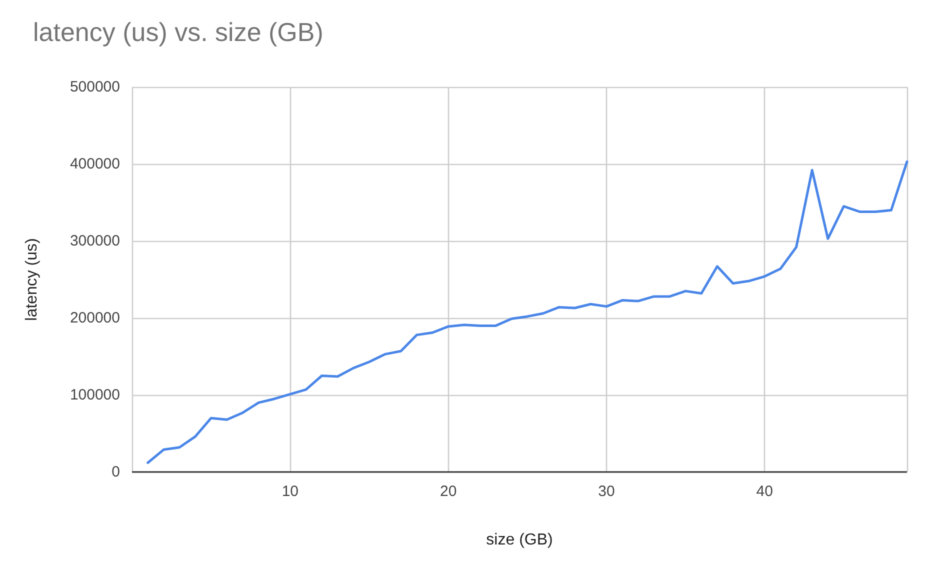  I want to click on chart-title: latency (us) vs. size (GB), so click(178, 32).